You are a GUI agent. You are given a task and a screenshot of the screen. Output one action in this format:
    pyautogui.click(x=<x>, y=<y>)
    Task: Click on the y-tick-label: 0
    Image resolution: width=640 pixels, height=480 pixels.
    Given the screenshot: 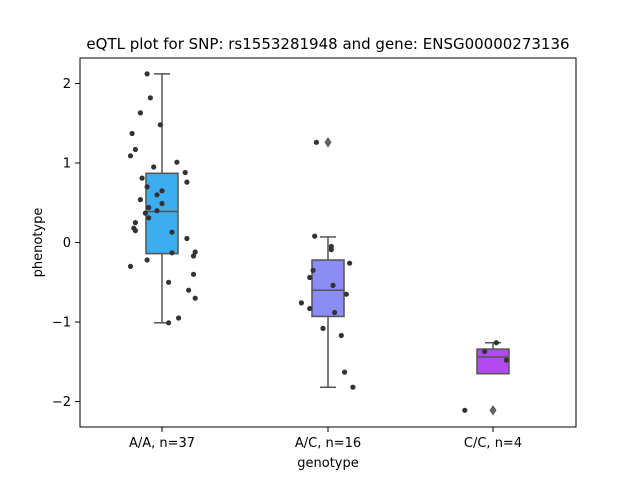 What is the action you would take?
    pyautogui.click(x=67, y=243)
    